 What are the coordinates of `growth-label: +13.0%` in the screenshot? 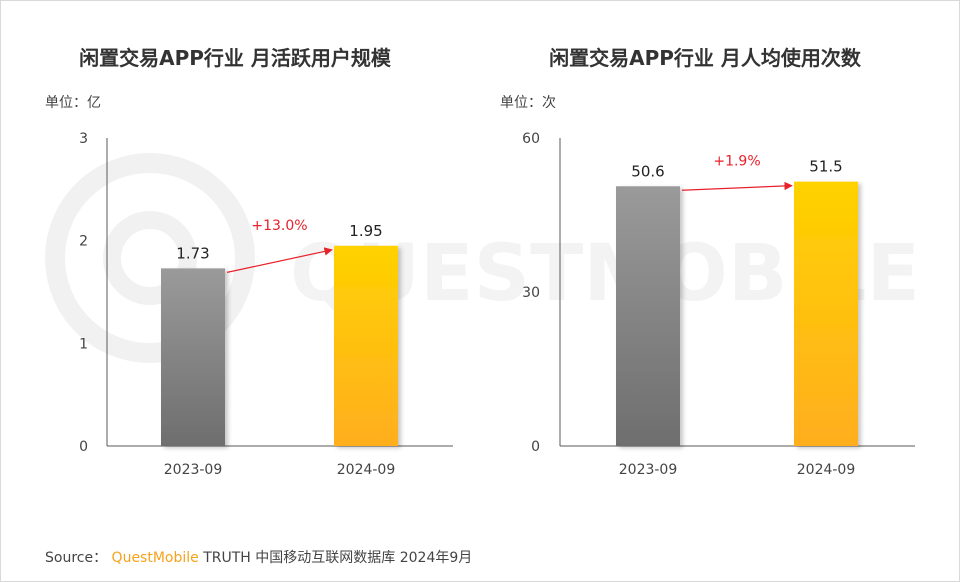 It's located at (279, 226).